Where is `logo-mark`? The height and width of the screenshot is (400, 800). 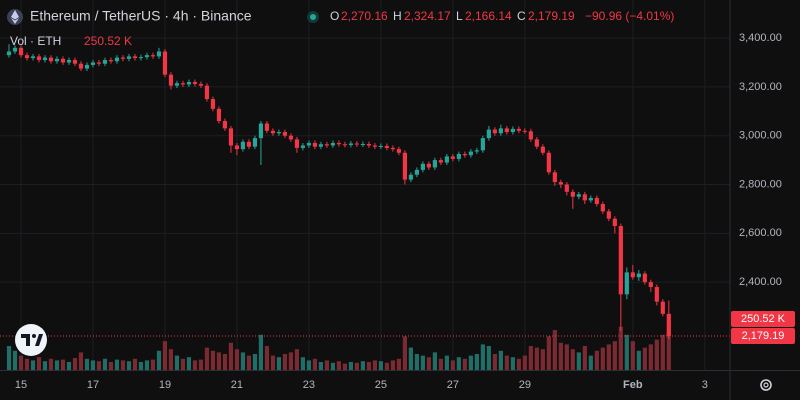 logo-mark is located at coordinates (32, 340).